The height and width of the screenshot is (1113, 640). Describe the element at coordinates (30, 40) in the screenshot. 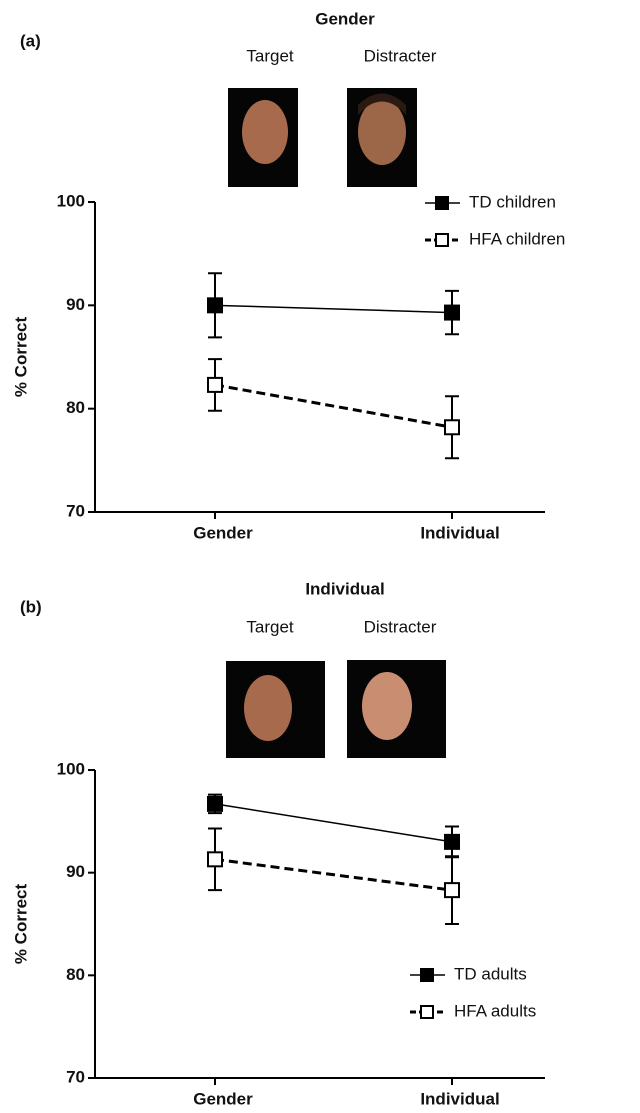

I see `panel-label: (a)` at that location.